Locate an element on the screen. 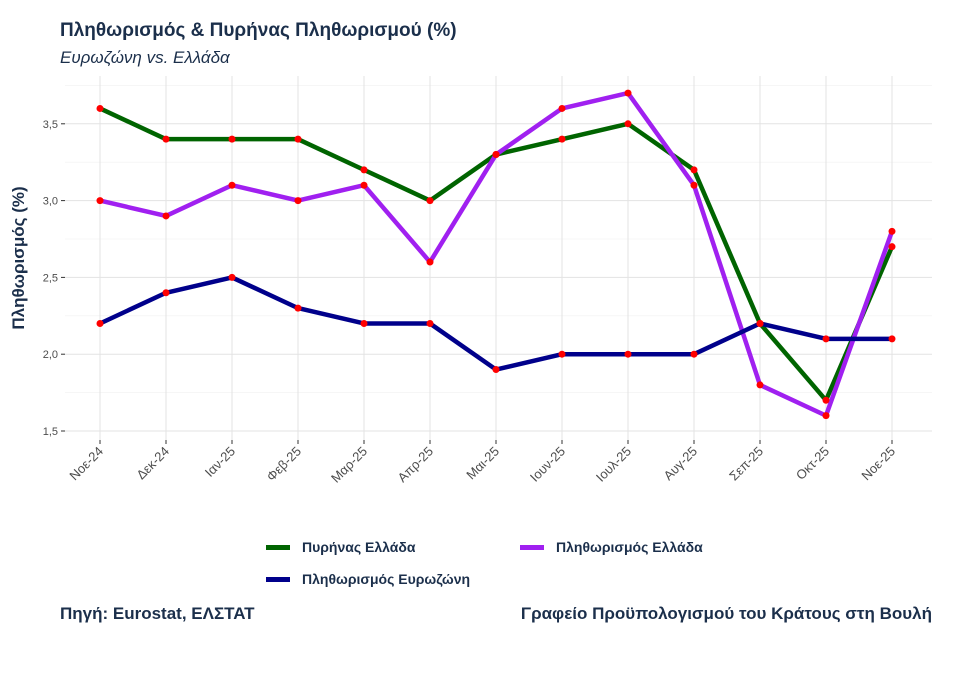 The image size is (966, 682). legend-label: Πληθωρισμός Ευρωζώνη is located at coordinates (386, 579).